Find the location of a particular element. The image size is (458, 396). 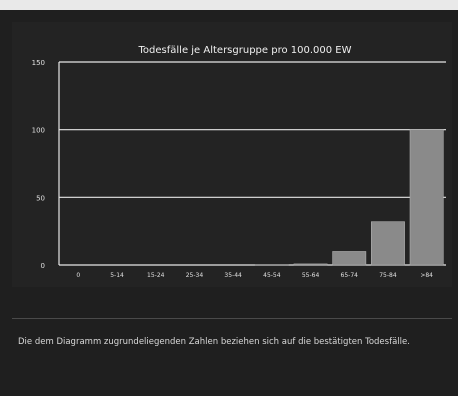

top-strip is located at coordinates (229, 5).